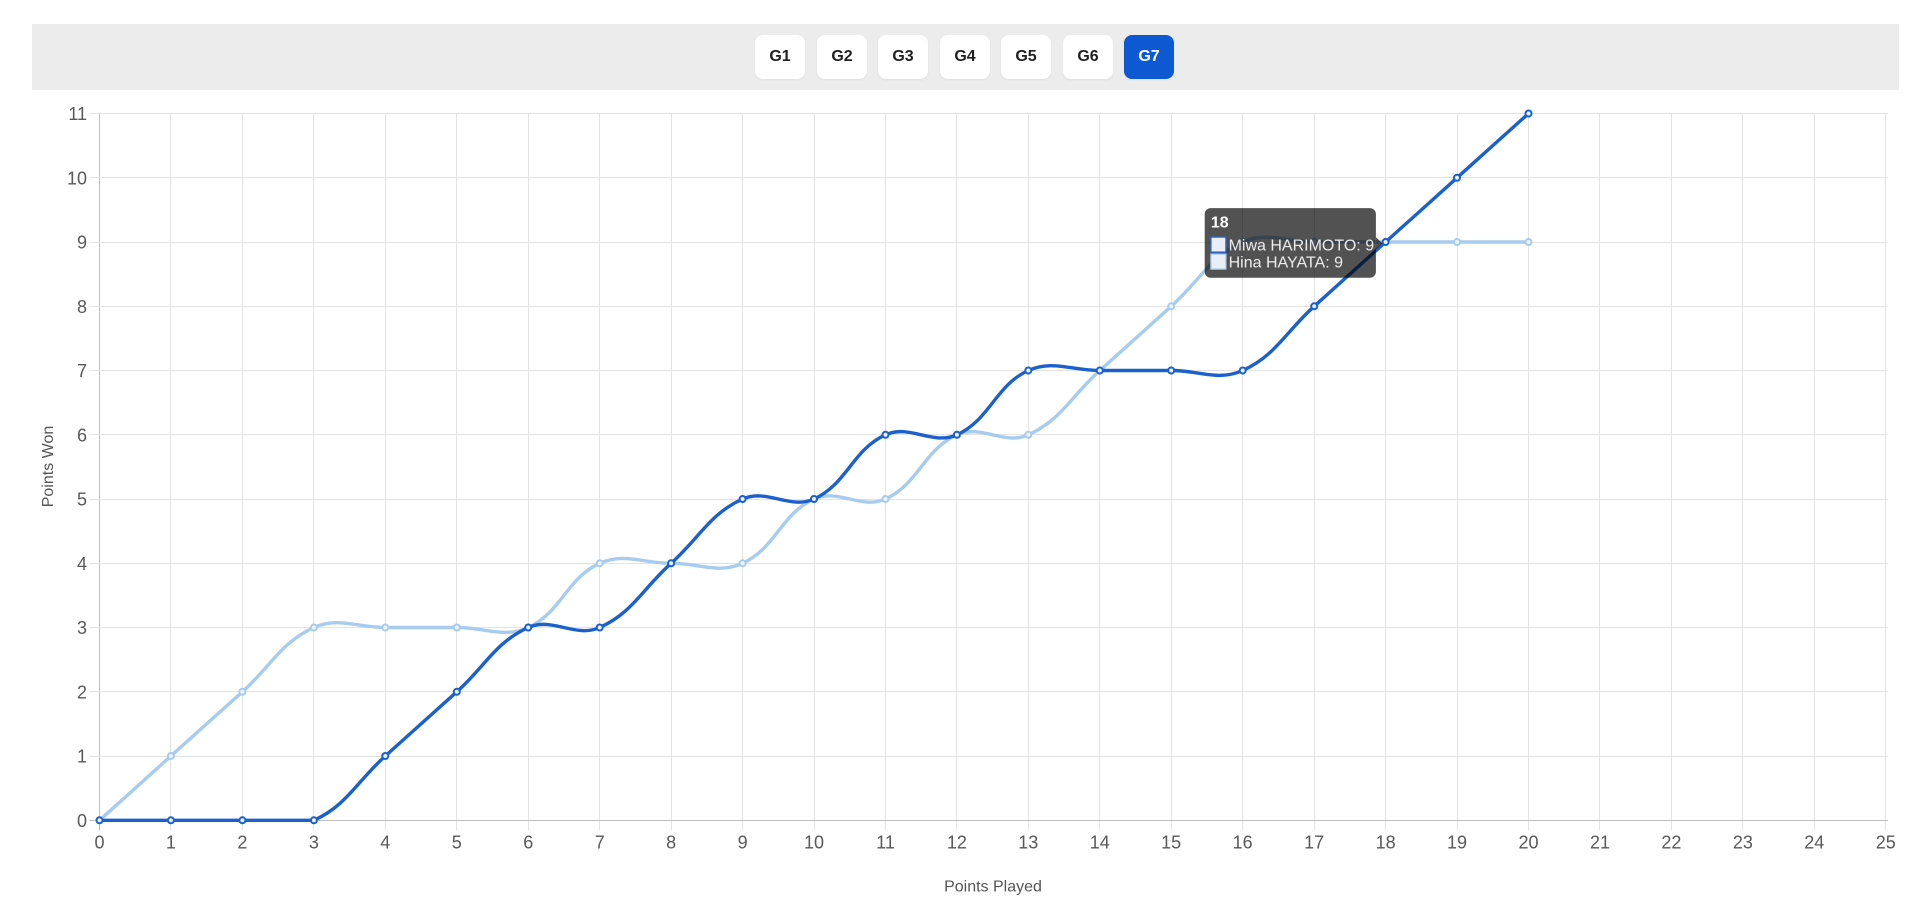 The width and height of the screenshot is (1922, 923). I want to click on svg-text: 24, so click(1814, 843).